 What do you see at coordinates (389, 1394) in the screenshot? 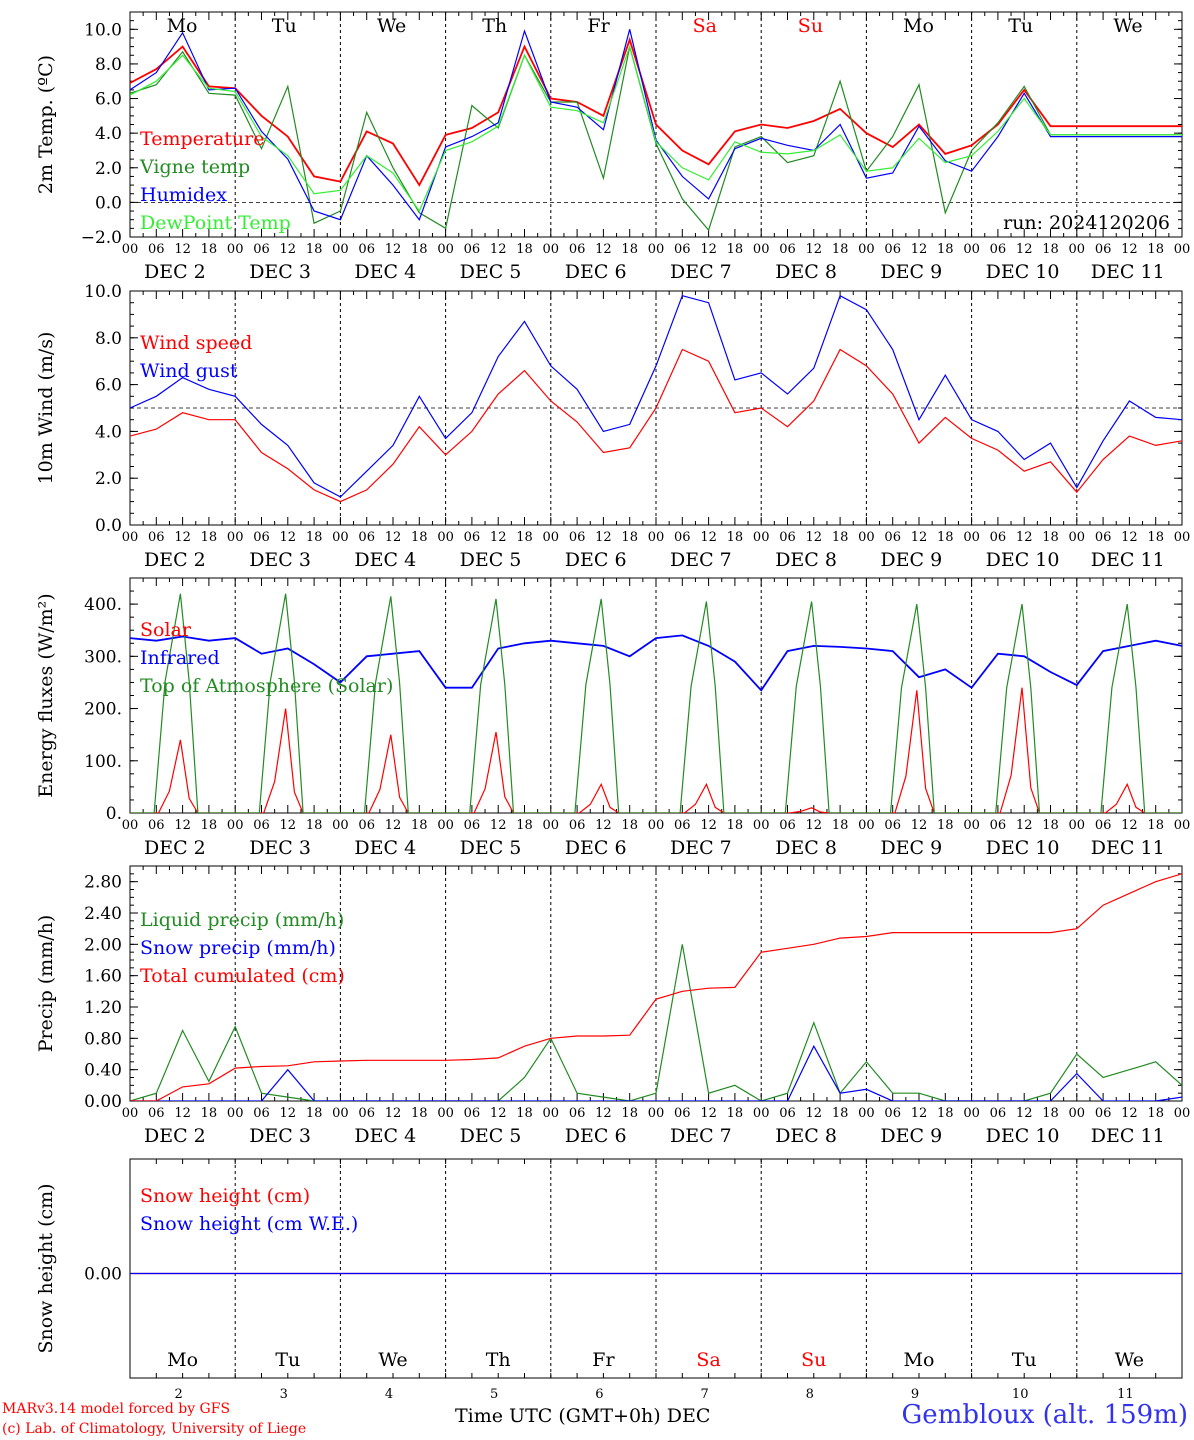
I see `date-number-label: 4` at bounding box center [389, 1394].